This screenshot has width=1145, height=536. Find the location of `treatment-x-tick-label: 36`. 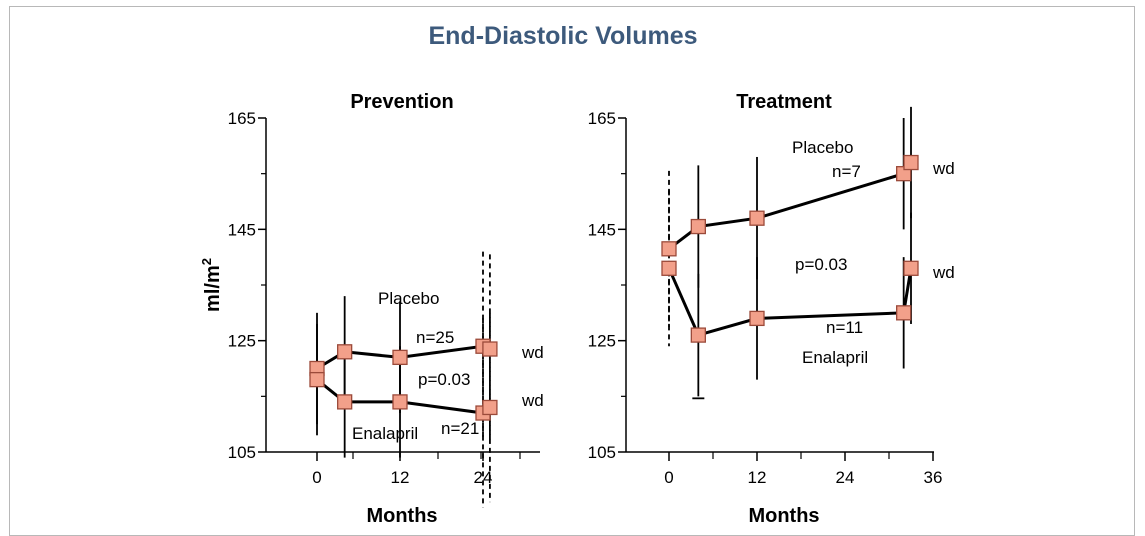

treatment-x-tick-label: 36 is located at coordinates (933, 477).